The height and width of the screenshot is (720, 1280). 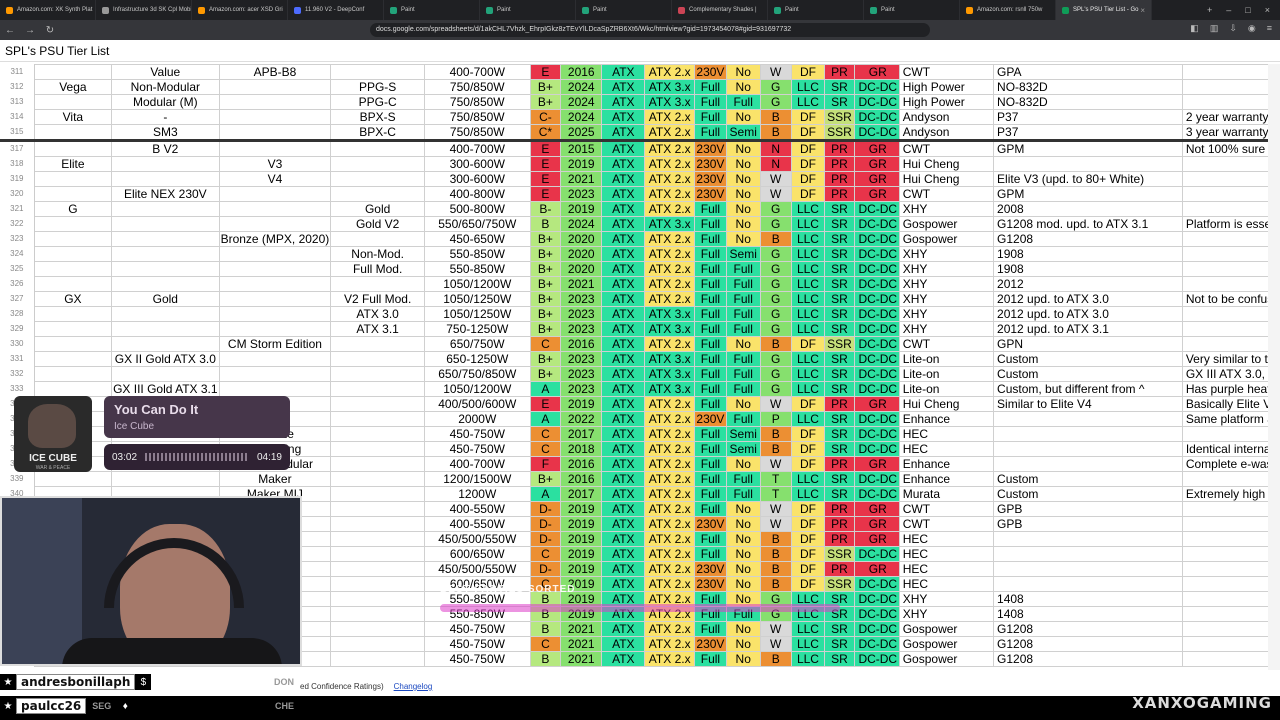 What do you see at coordinates (743, 509) in the screenshot?
I see `table-cell: No` at bounding box center [743, 509].